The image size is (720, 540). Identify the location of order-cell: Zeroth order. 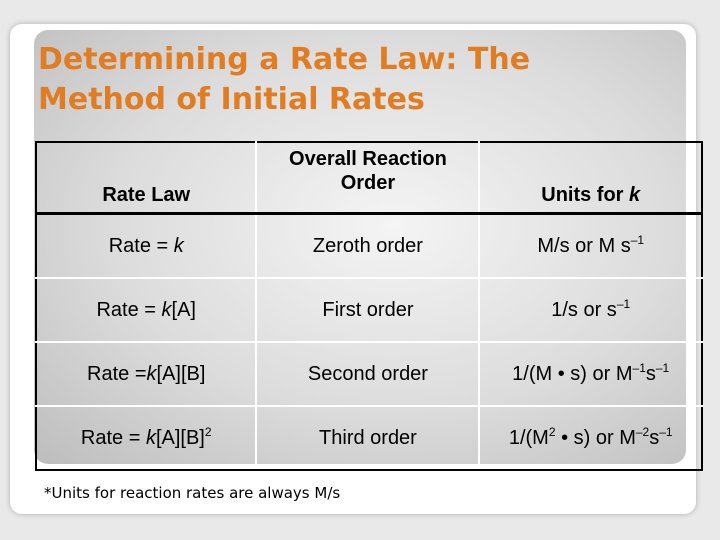
(368, 246).